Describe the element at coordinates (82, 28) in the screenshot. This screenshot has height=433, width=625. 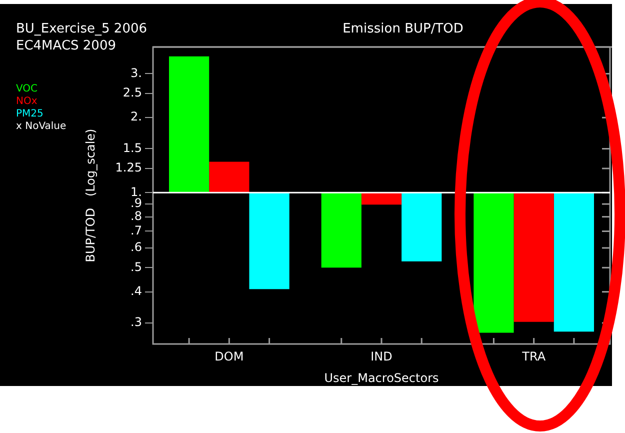
I see `text: BU_Exercise_5 2006` at that location.